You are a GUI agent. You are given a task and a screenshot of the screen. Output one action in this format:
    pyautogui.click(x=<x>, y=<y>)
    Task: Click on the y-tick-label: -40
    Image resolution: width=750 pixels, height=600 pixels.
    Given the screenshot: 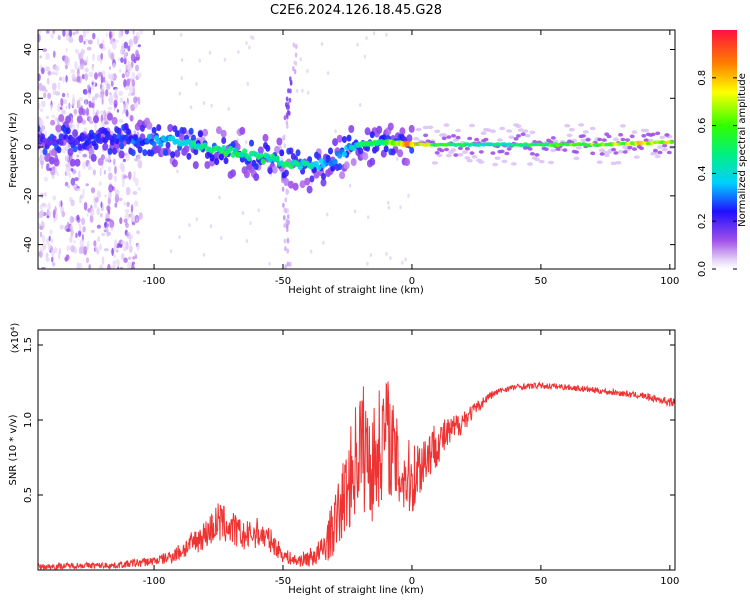 What is the action you would take?
    pyautogui.click(x=28, y=244)
    